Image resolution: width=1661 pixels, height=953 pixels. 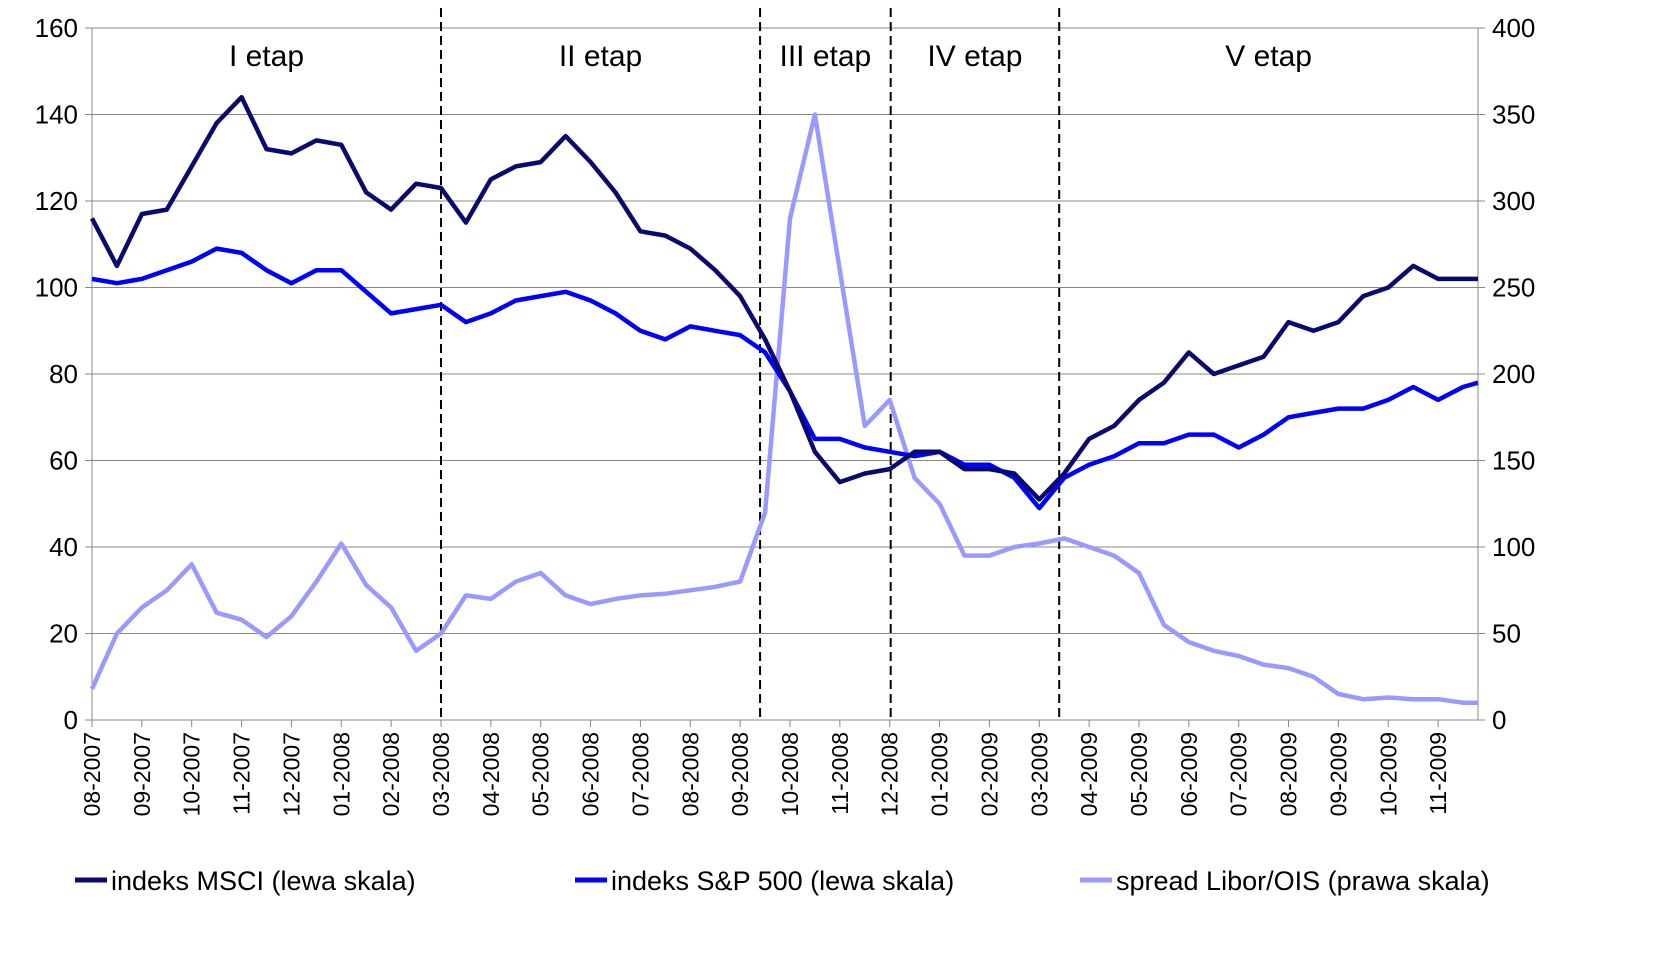 I want to click on x-tick-label: 10-2009, so click(x=1388, y=774).